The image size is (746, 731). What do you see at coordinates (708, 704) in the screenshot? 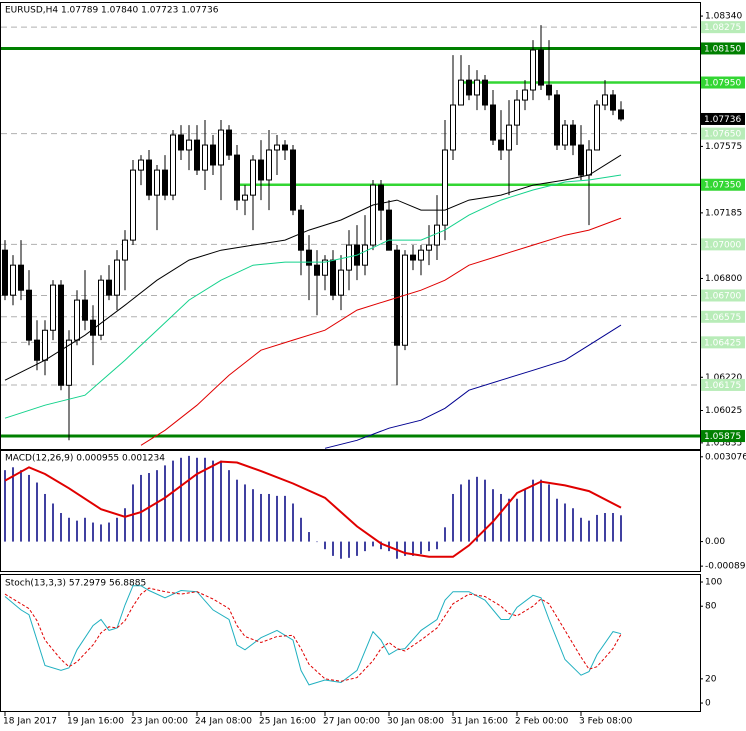
I see `y-tick-label: 0` at bounding box center [708, 704].